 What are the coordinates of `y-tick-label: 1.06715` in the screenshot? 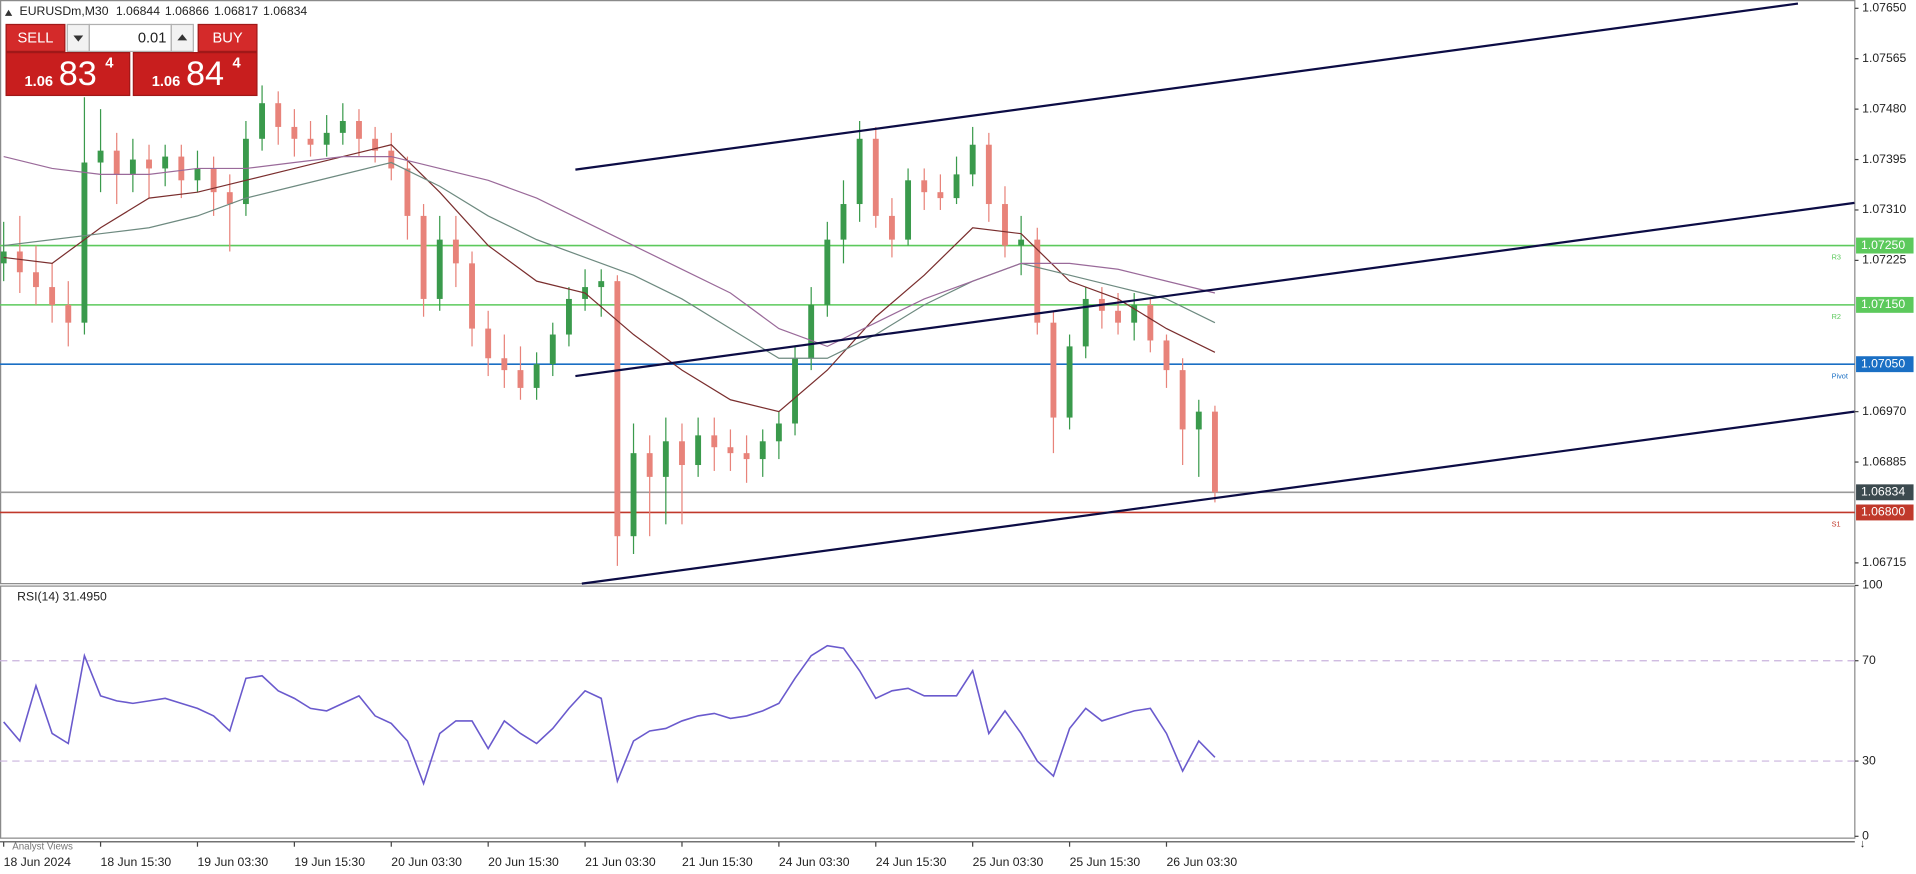 It's located at (1884, 562).